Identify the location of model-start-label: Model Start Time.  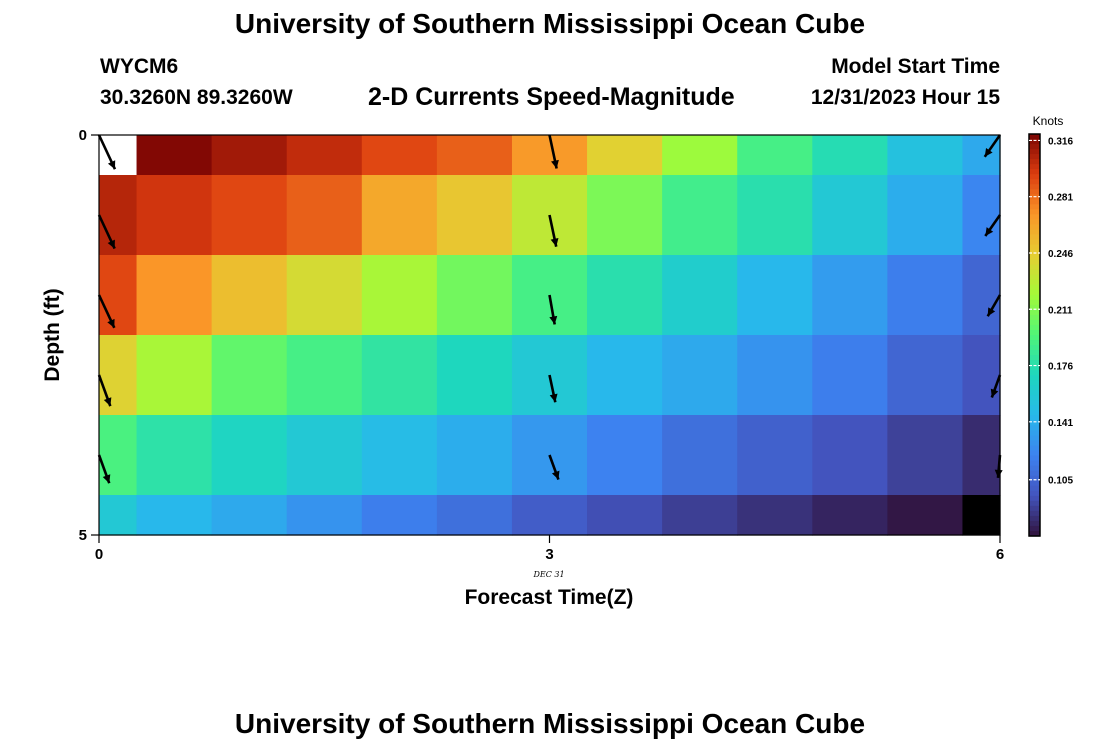
(915, 66).